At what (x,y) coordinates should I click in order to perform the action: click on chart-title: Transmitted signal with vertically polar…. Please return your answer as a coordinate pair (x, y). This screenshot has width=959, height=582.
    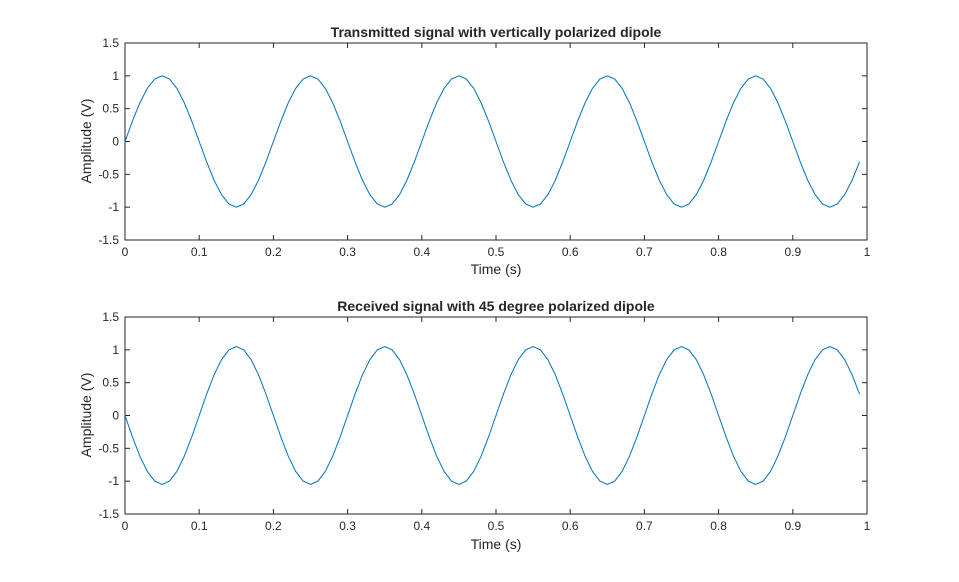
    Looking at the image, I should click on (496, 32).